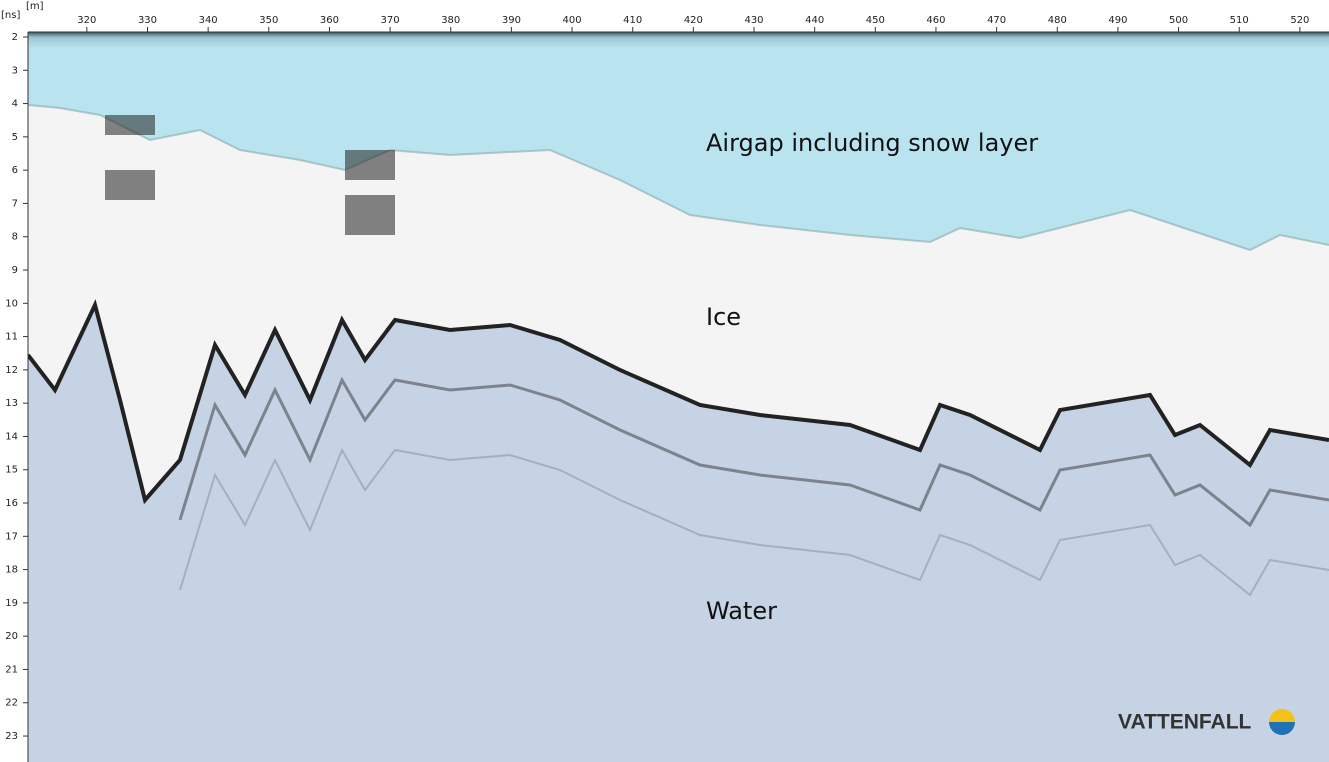 The image size is (1329, 762). What do you see at coordinates (15, 237) in the screenshot?
I see `y-tick-label: 8` at bounding box center [15, 237].